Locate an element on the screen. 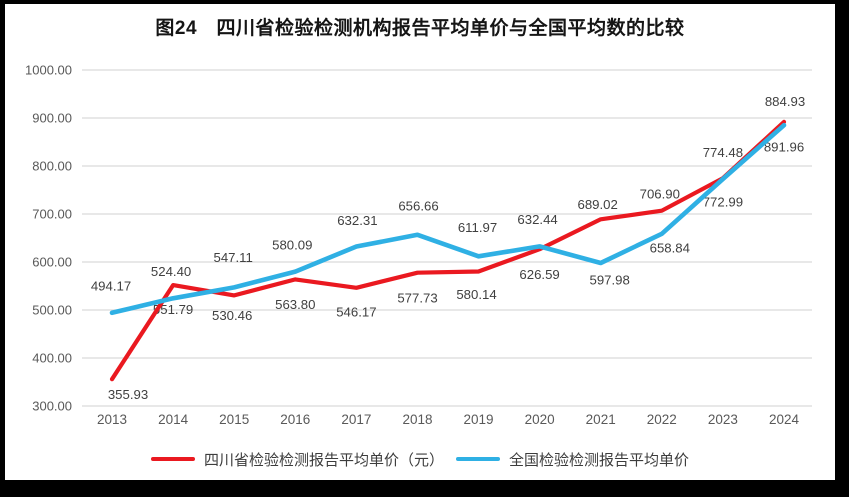  y-axis-tick-label: 600.00 is located at coordinates (52, 262).